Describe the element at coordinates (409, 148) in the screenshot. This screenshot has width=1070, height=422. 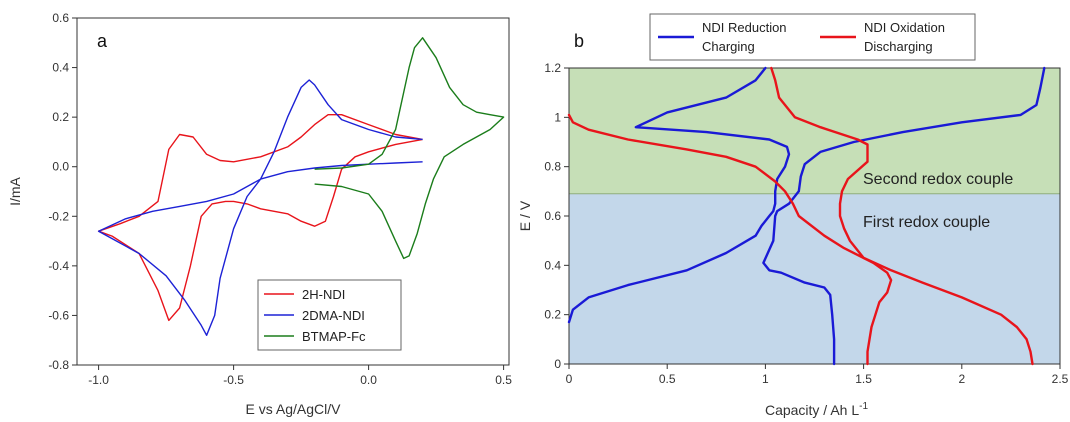
I see `series-line-btmap-fc` at that location.